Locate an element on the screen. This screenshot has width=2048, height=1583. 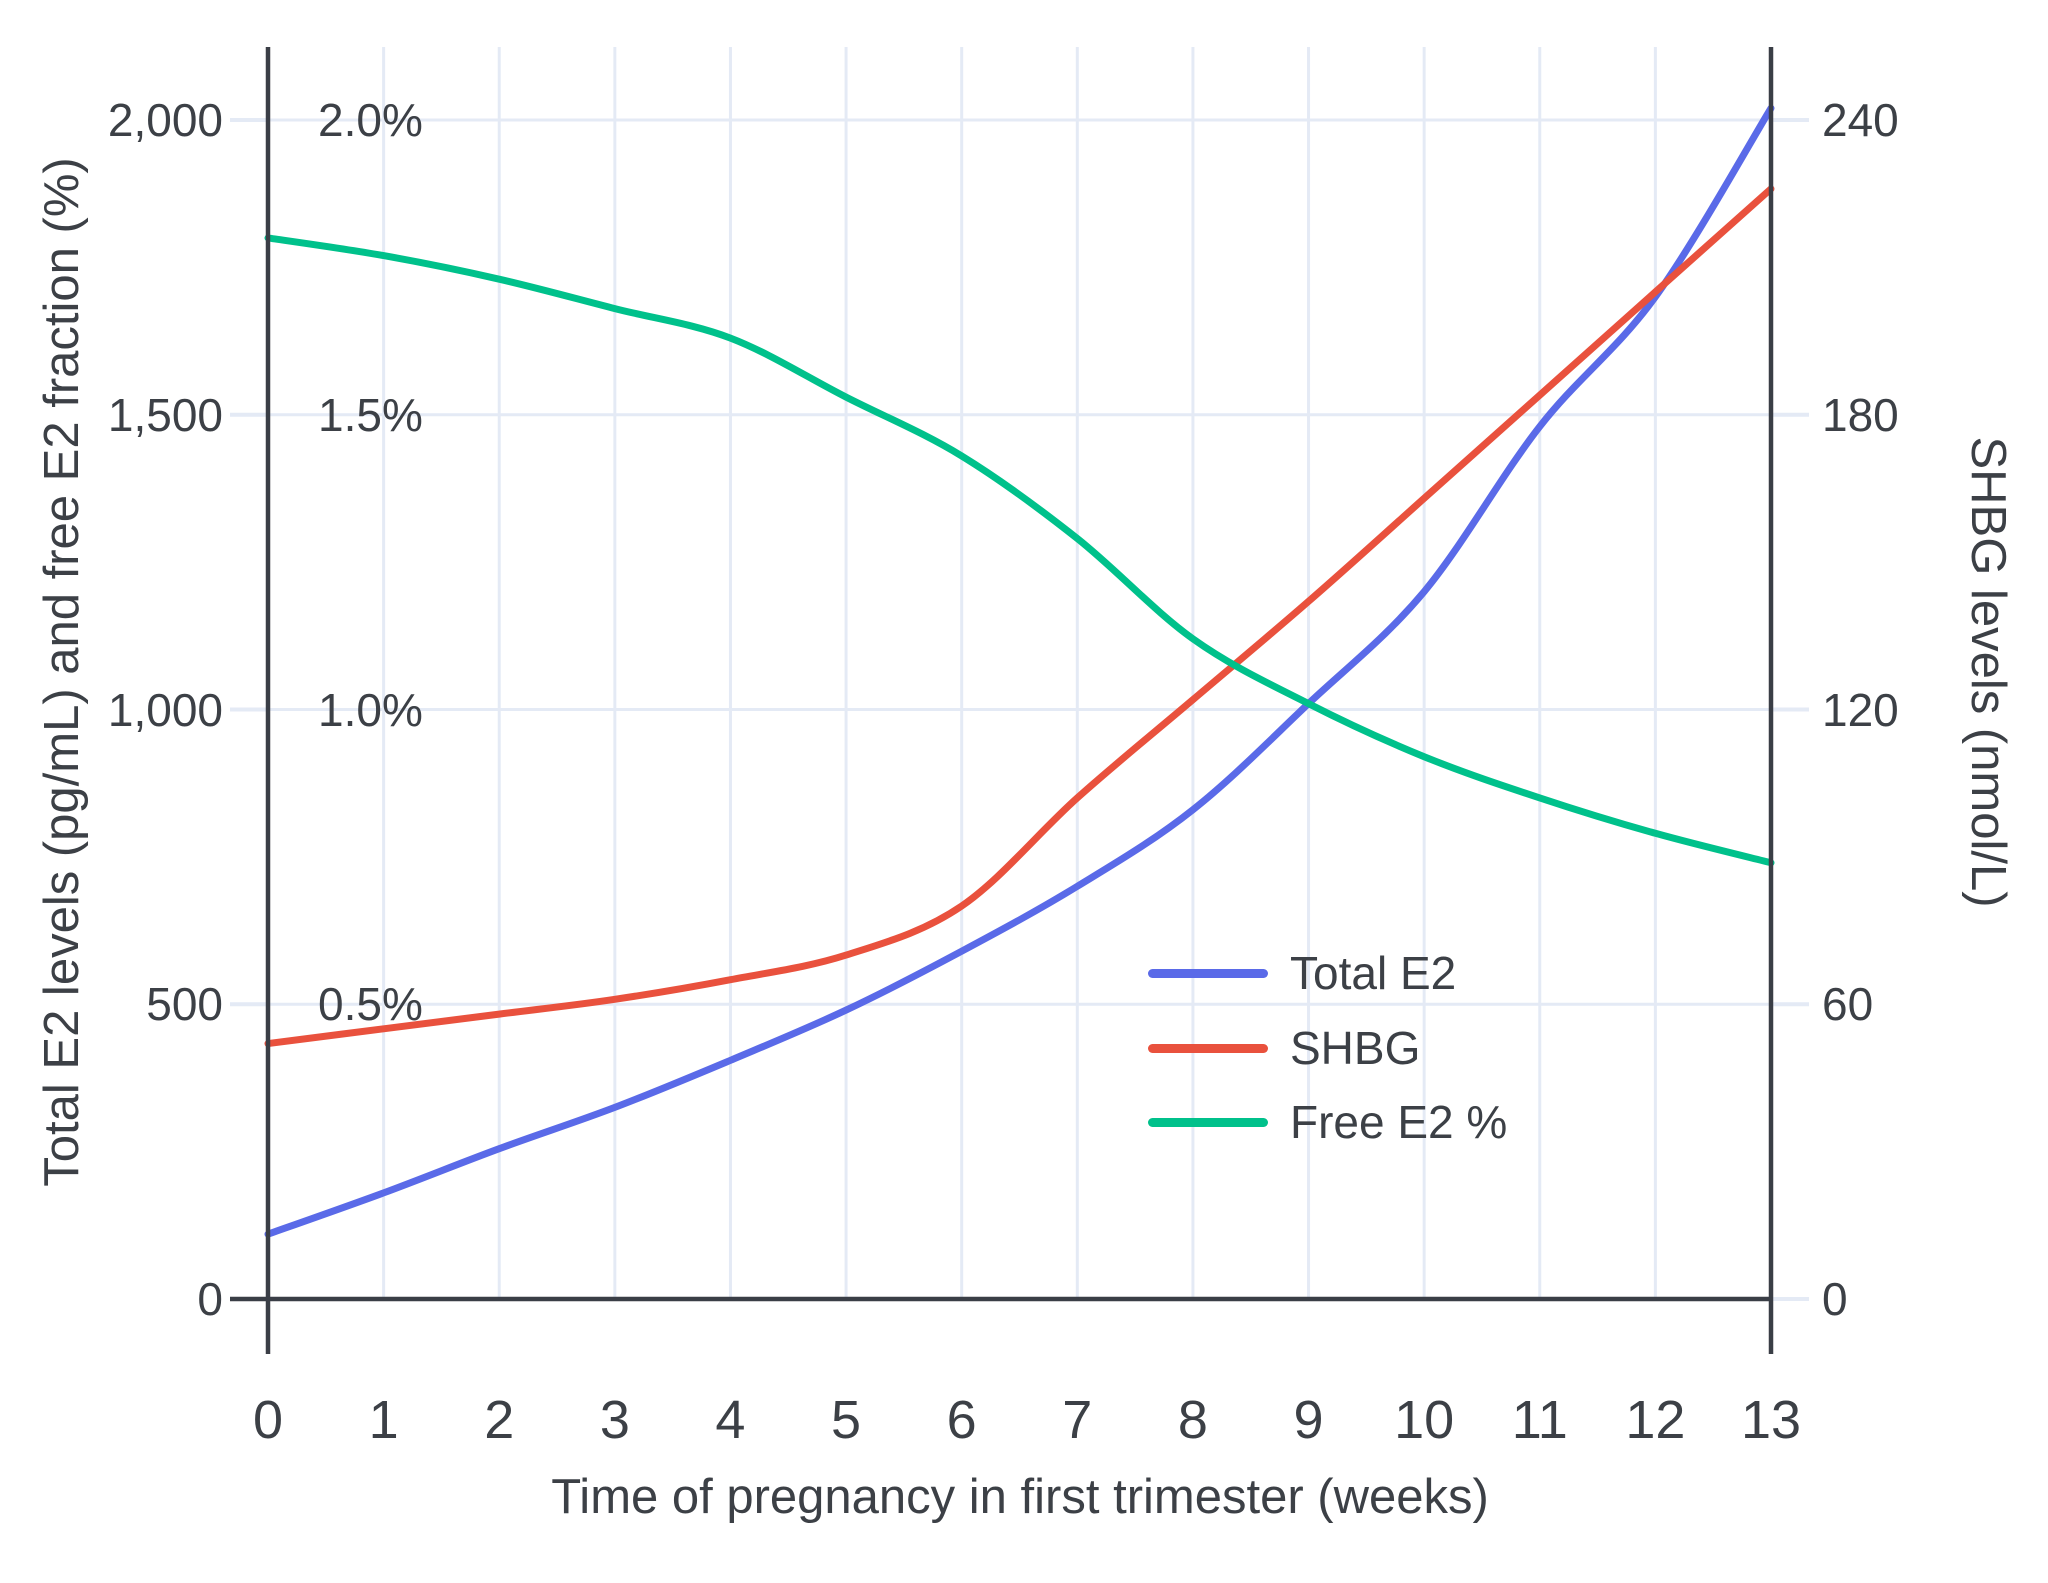
x-axis-tick-label: 2 is located at coordinates (499, 1420).